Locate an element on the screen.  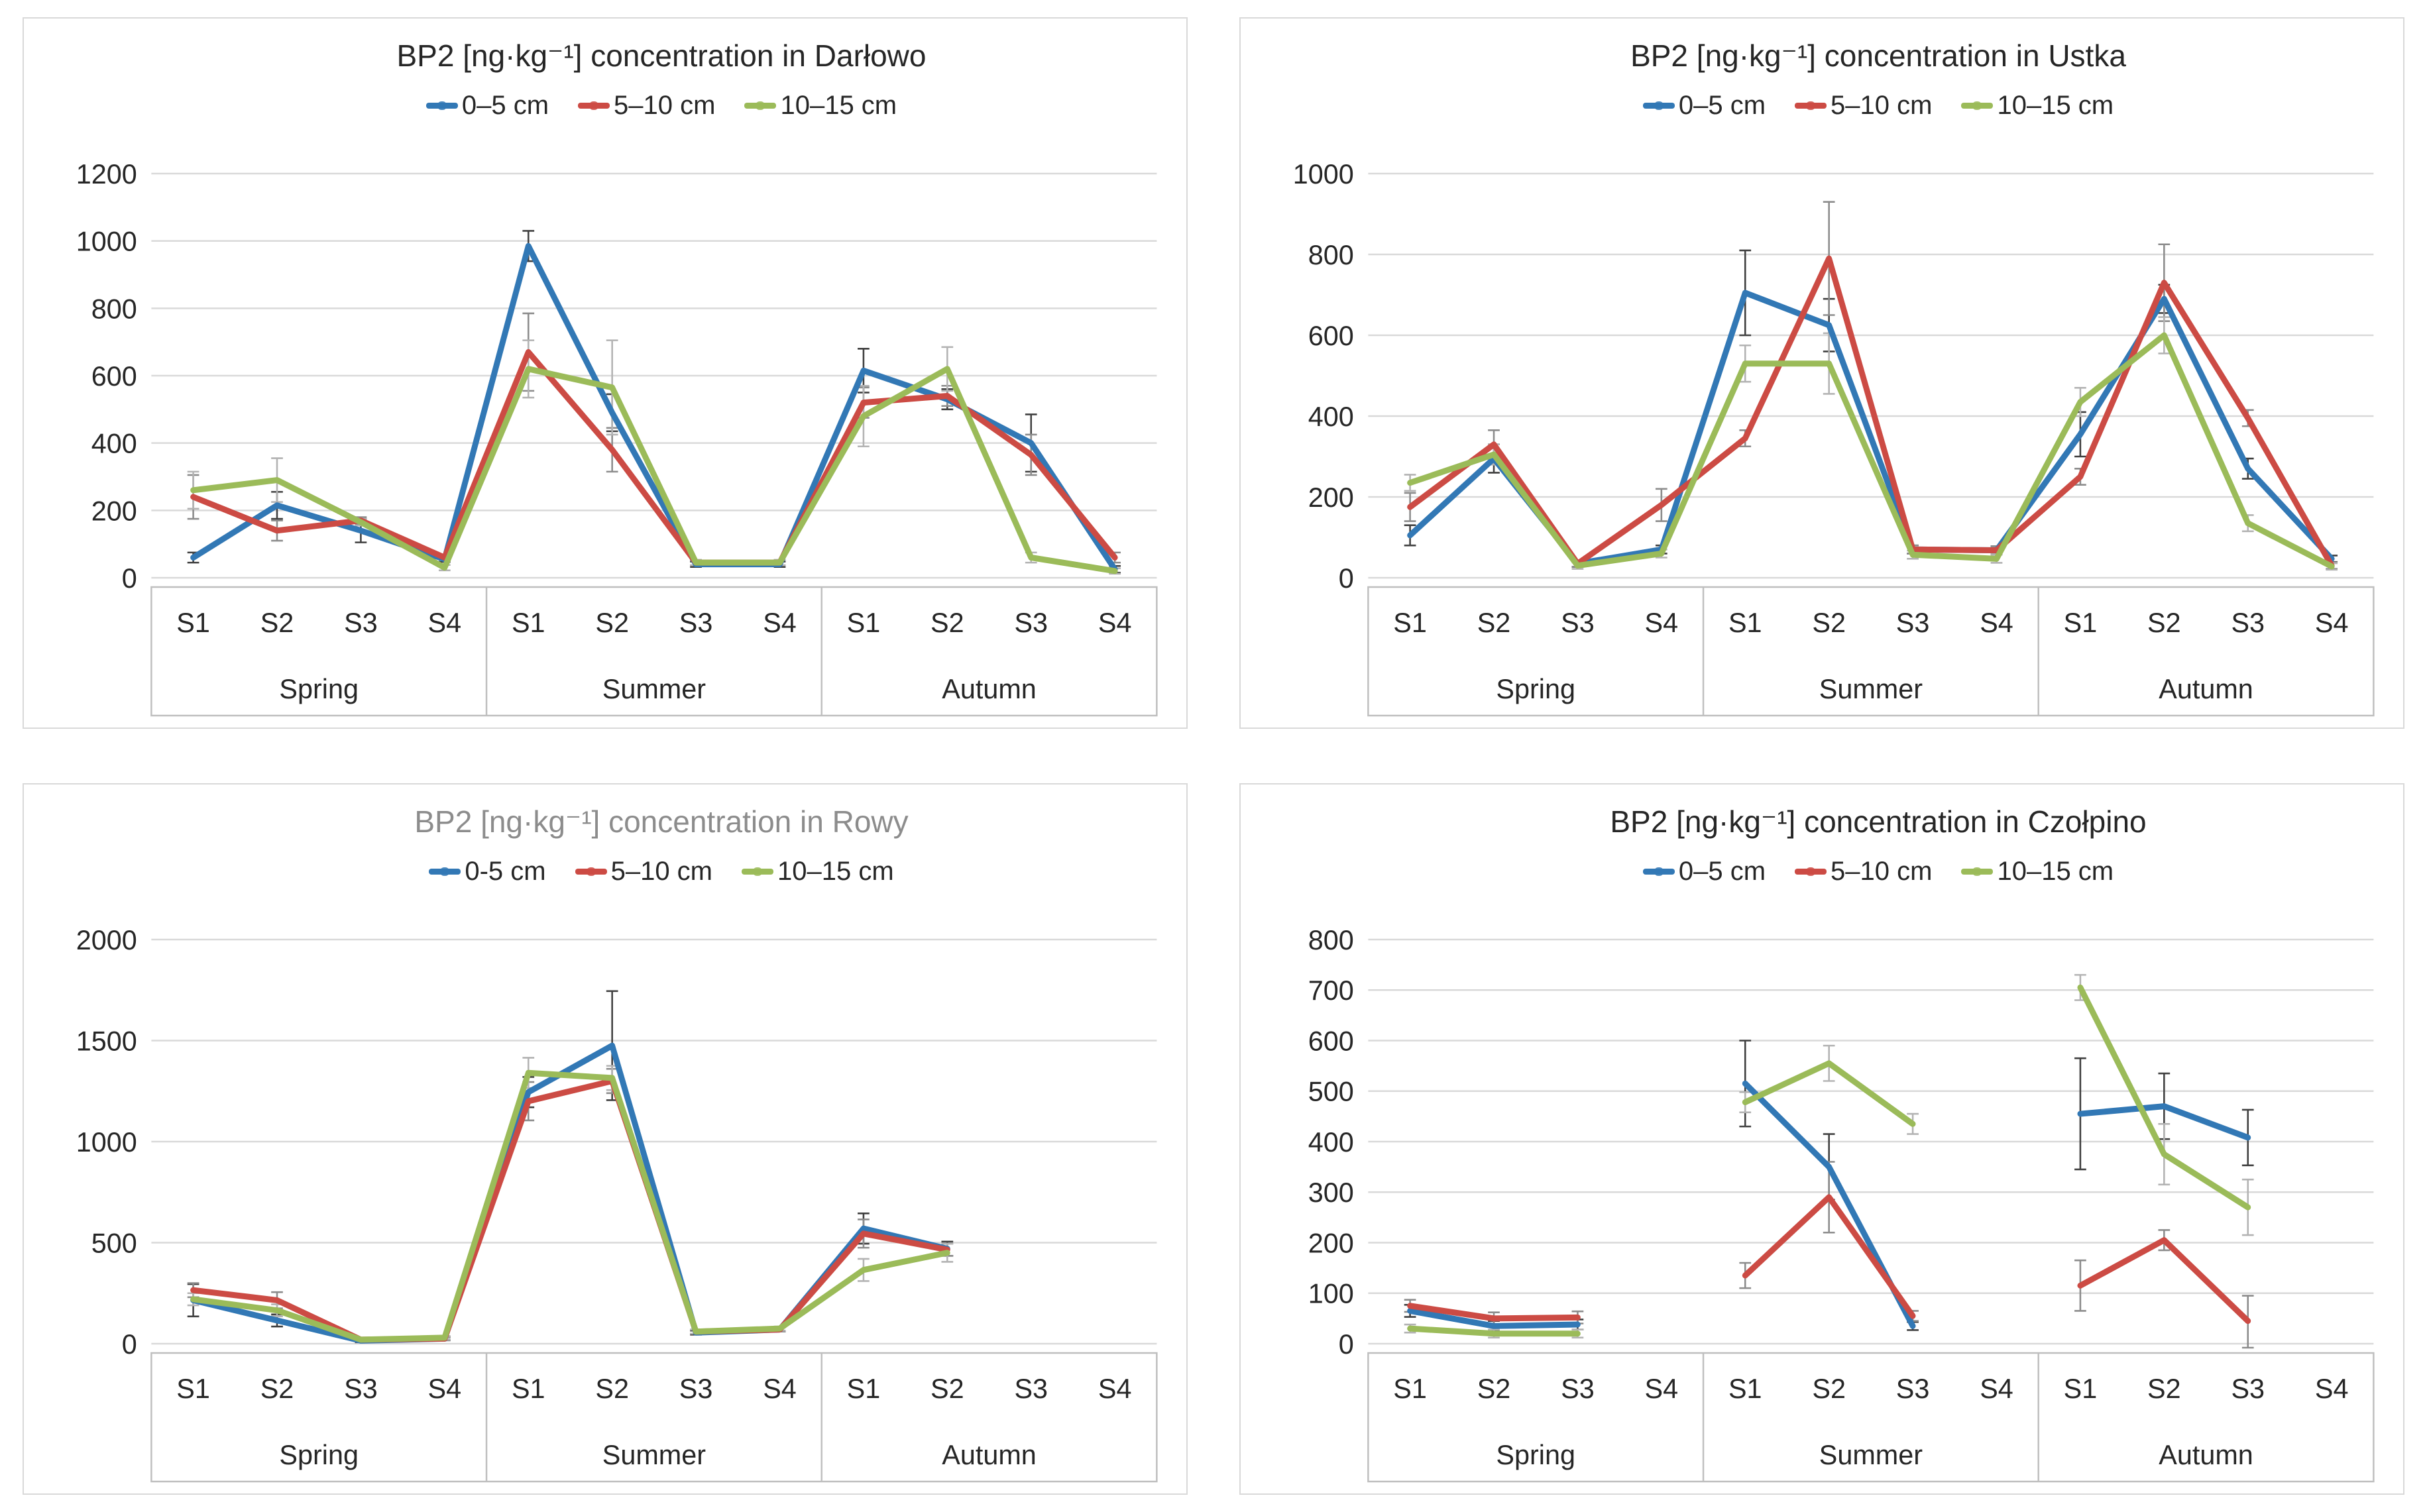
y-axis-labels: 0 200 400 600 800 1000 1200 is located at coordinates (106, 376).